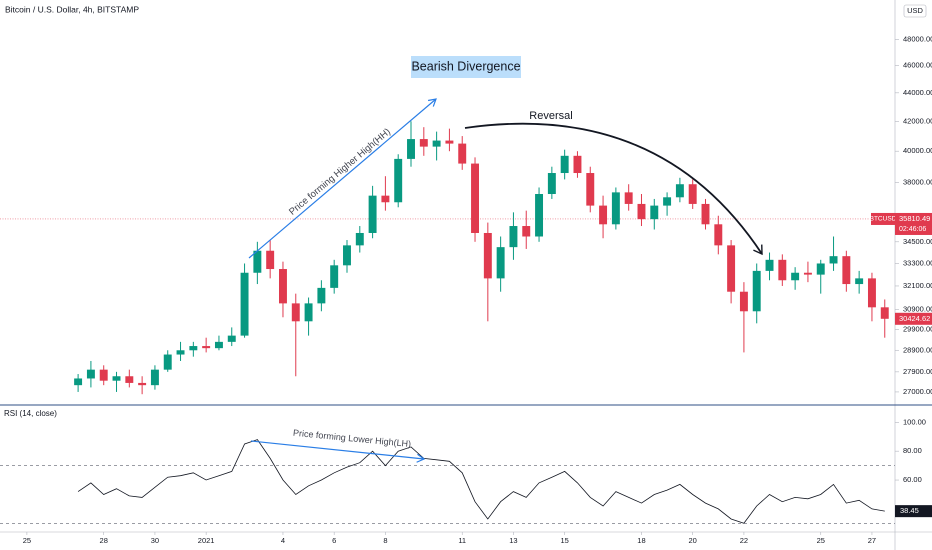 This screenshot has height=550, width=932. What do you see at coordinates (613, 189) in the screenshot?
I see `reversal-arrow` at bounding box center [613, 189].